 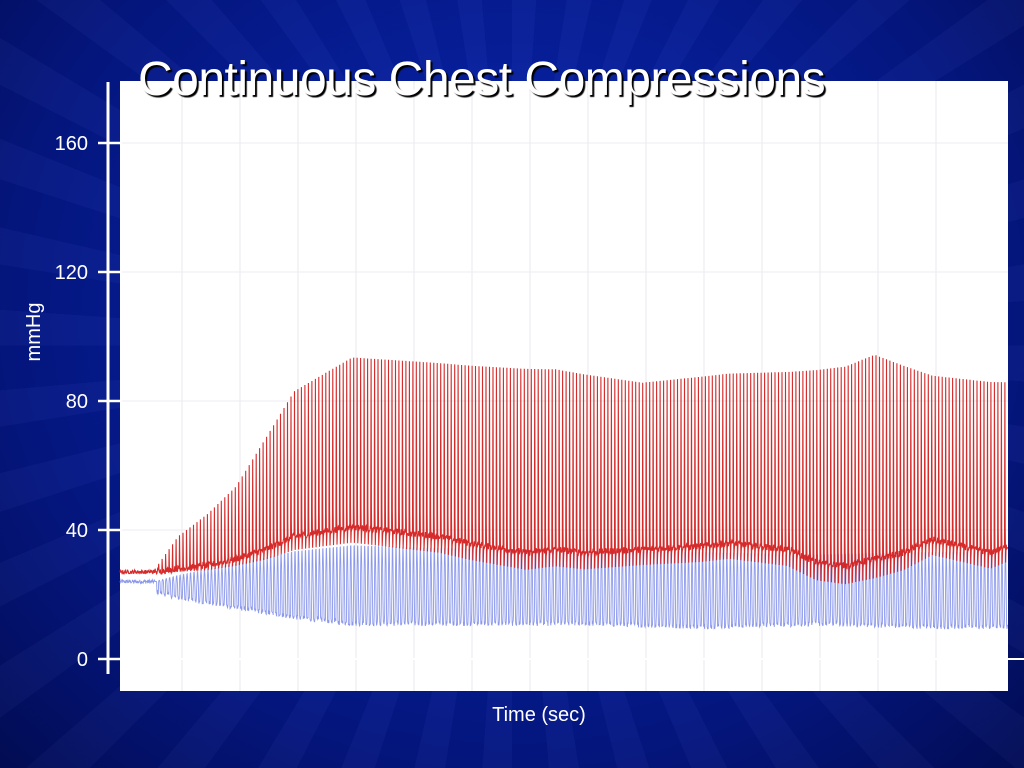 What do you see at coordinates (71, 273) in the screenshot?
I see `y-tick-label: 120` at bounding box center [71, 273].